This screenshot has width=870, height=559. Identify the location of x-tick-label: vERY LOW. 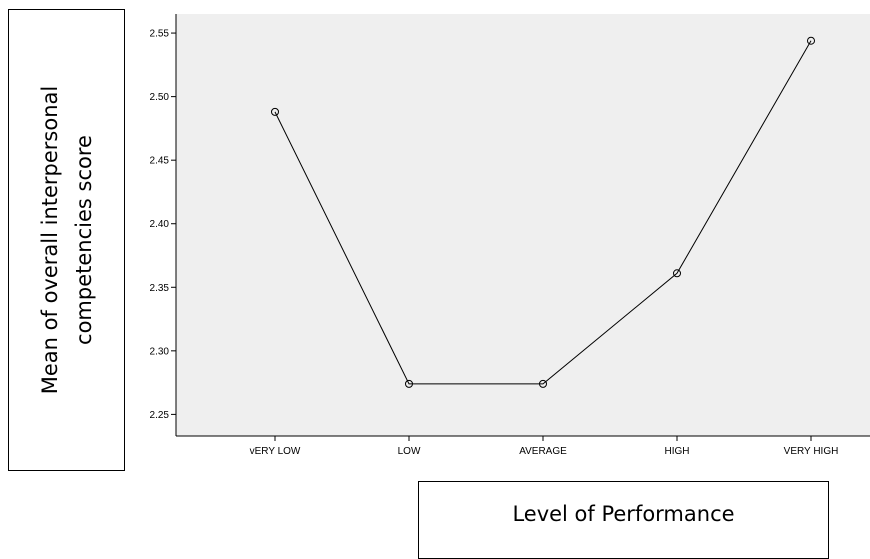
(275, 451).